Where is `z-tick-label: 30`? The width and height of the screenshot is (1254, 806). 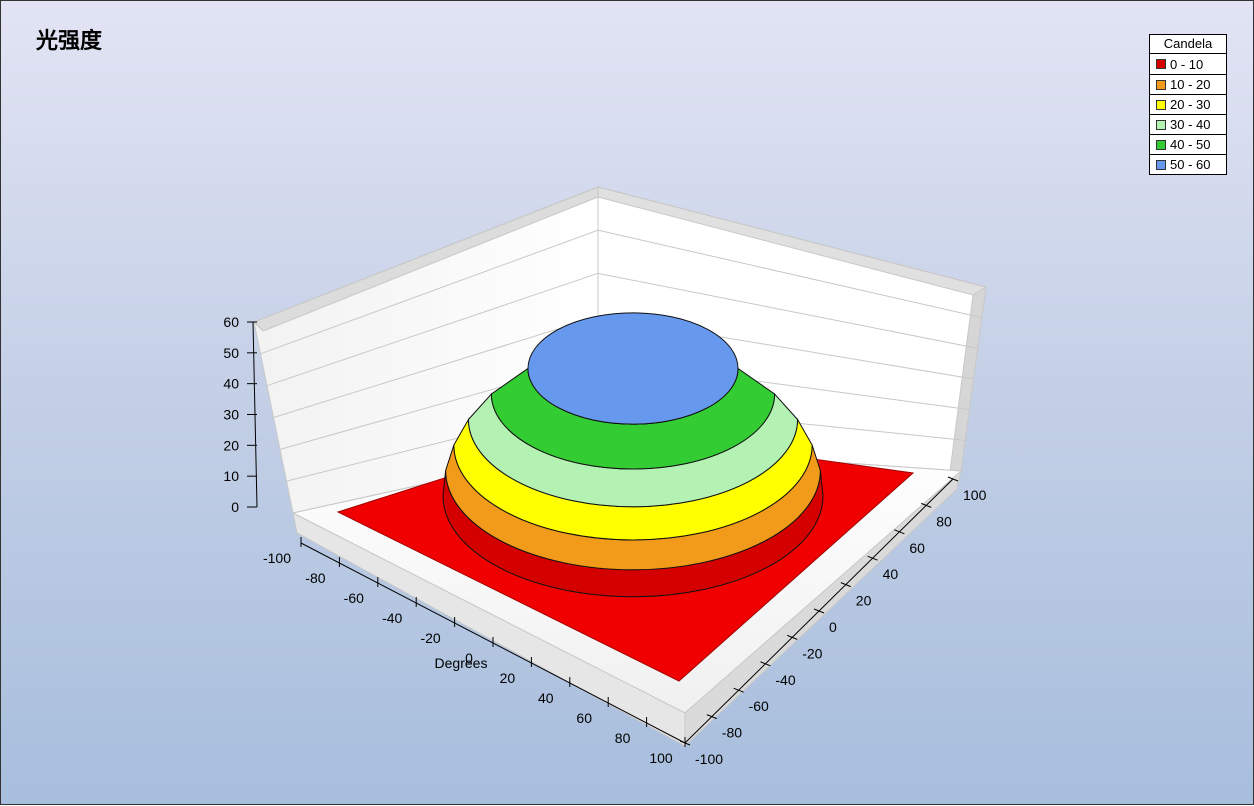 z-tick-label: 30 is located at coordinates (231, 415).